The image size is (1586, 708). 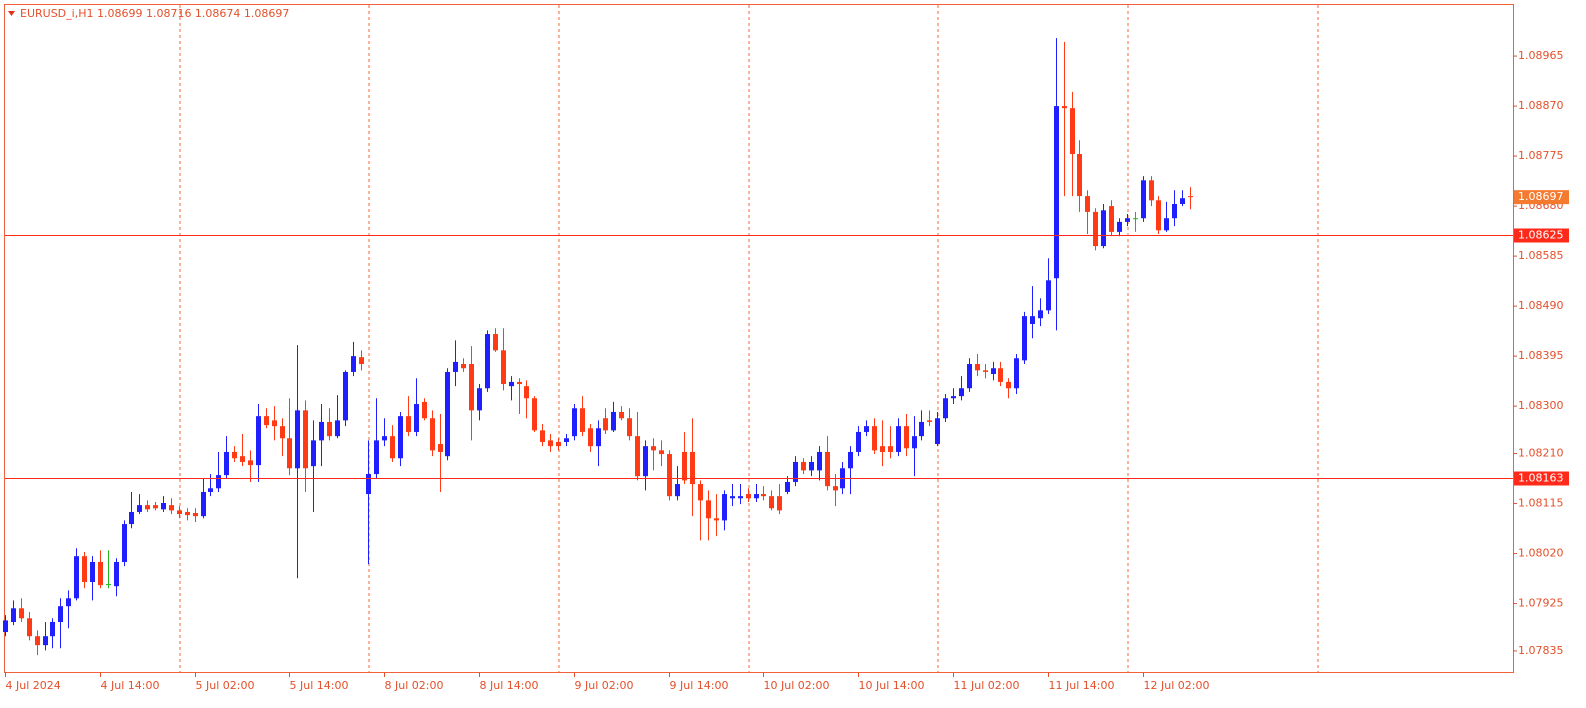 What do you see at coordinates (892, 685) in the screenshot?
I see `x-tick-label: 10 Jul 14:00` at bounding box center [892, 685].